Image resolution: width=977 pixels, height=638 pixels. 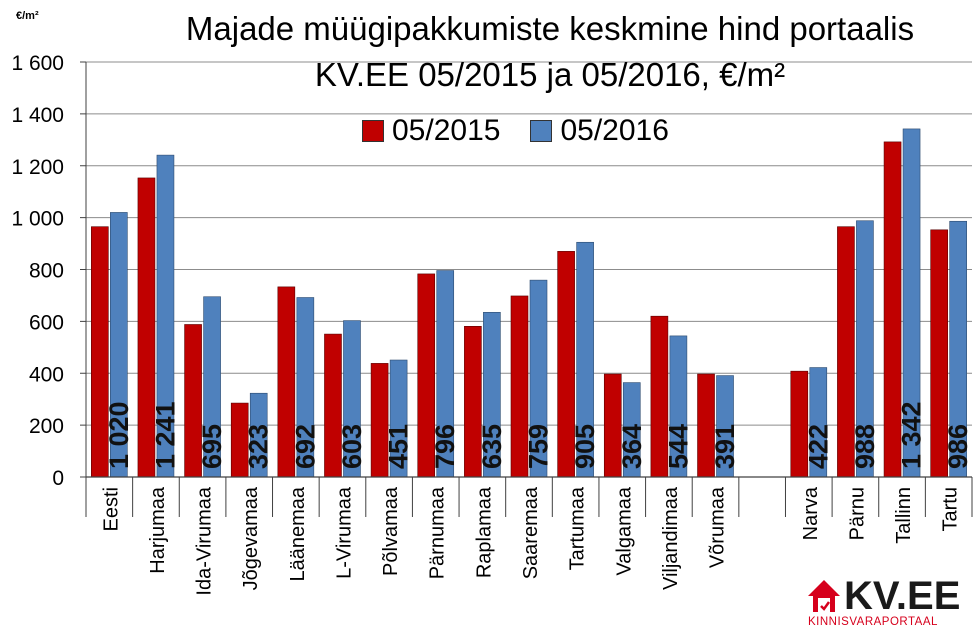 I want to click on y-tick-label: 1 600, so click(x=37, y=63).